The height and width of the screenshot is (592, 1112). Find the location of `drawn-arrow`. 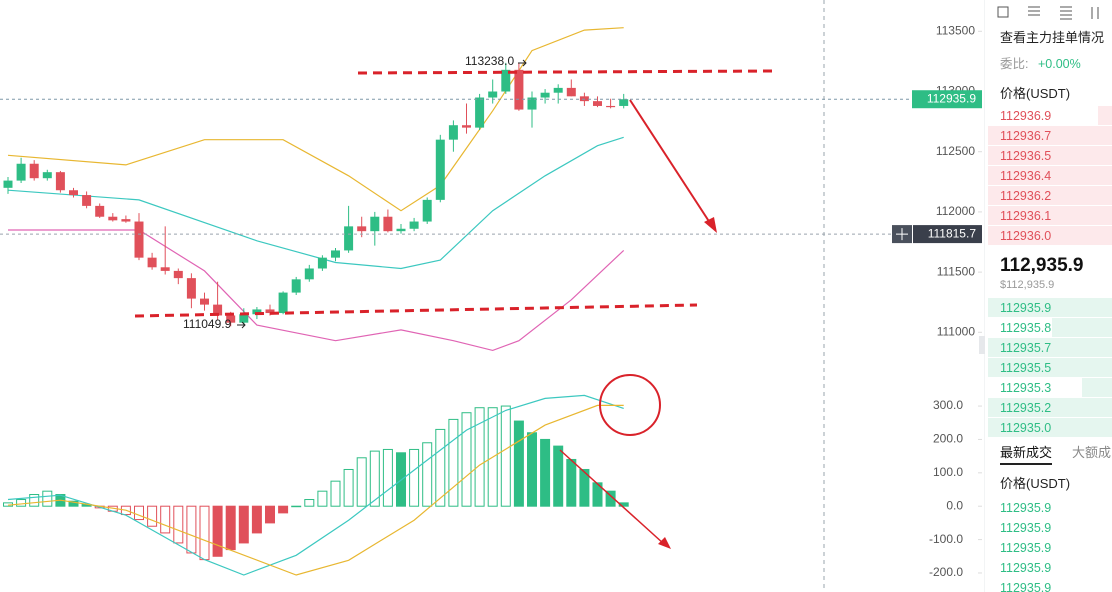

drawn-arrow is located at coordinates (612, 497).